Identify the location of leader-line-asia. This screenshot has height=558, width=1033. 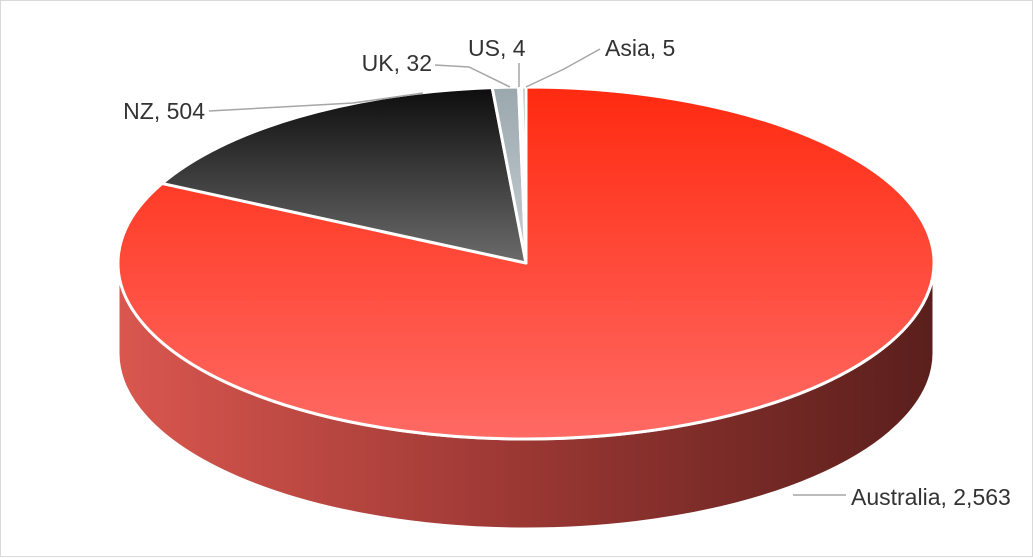
(563, 68).